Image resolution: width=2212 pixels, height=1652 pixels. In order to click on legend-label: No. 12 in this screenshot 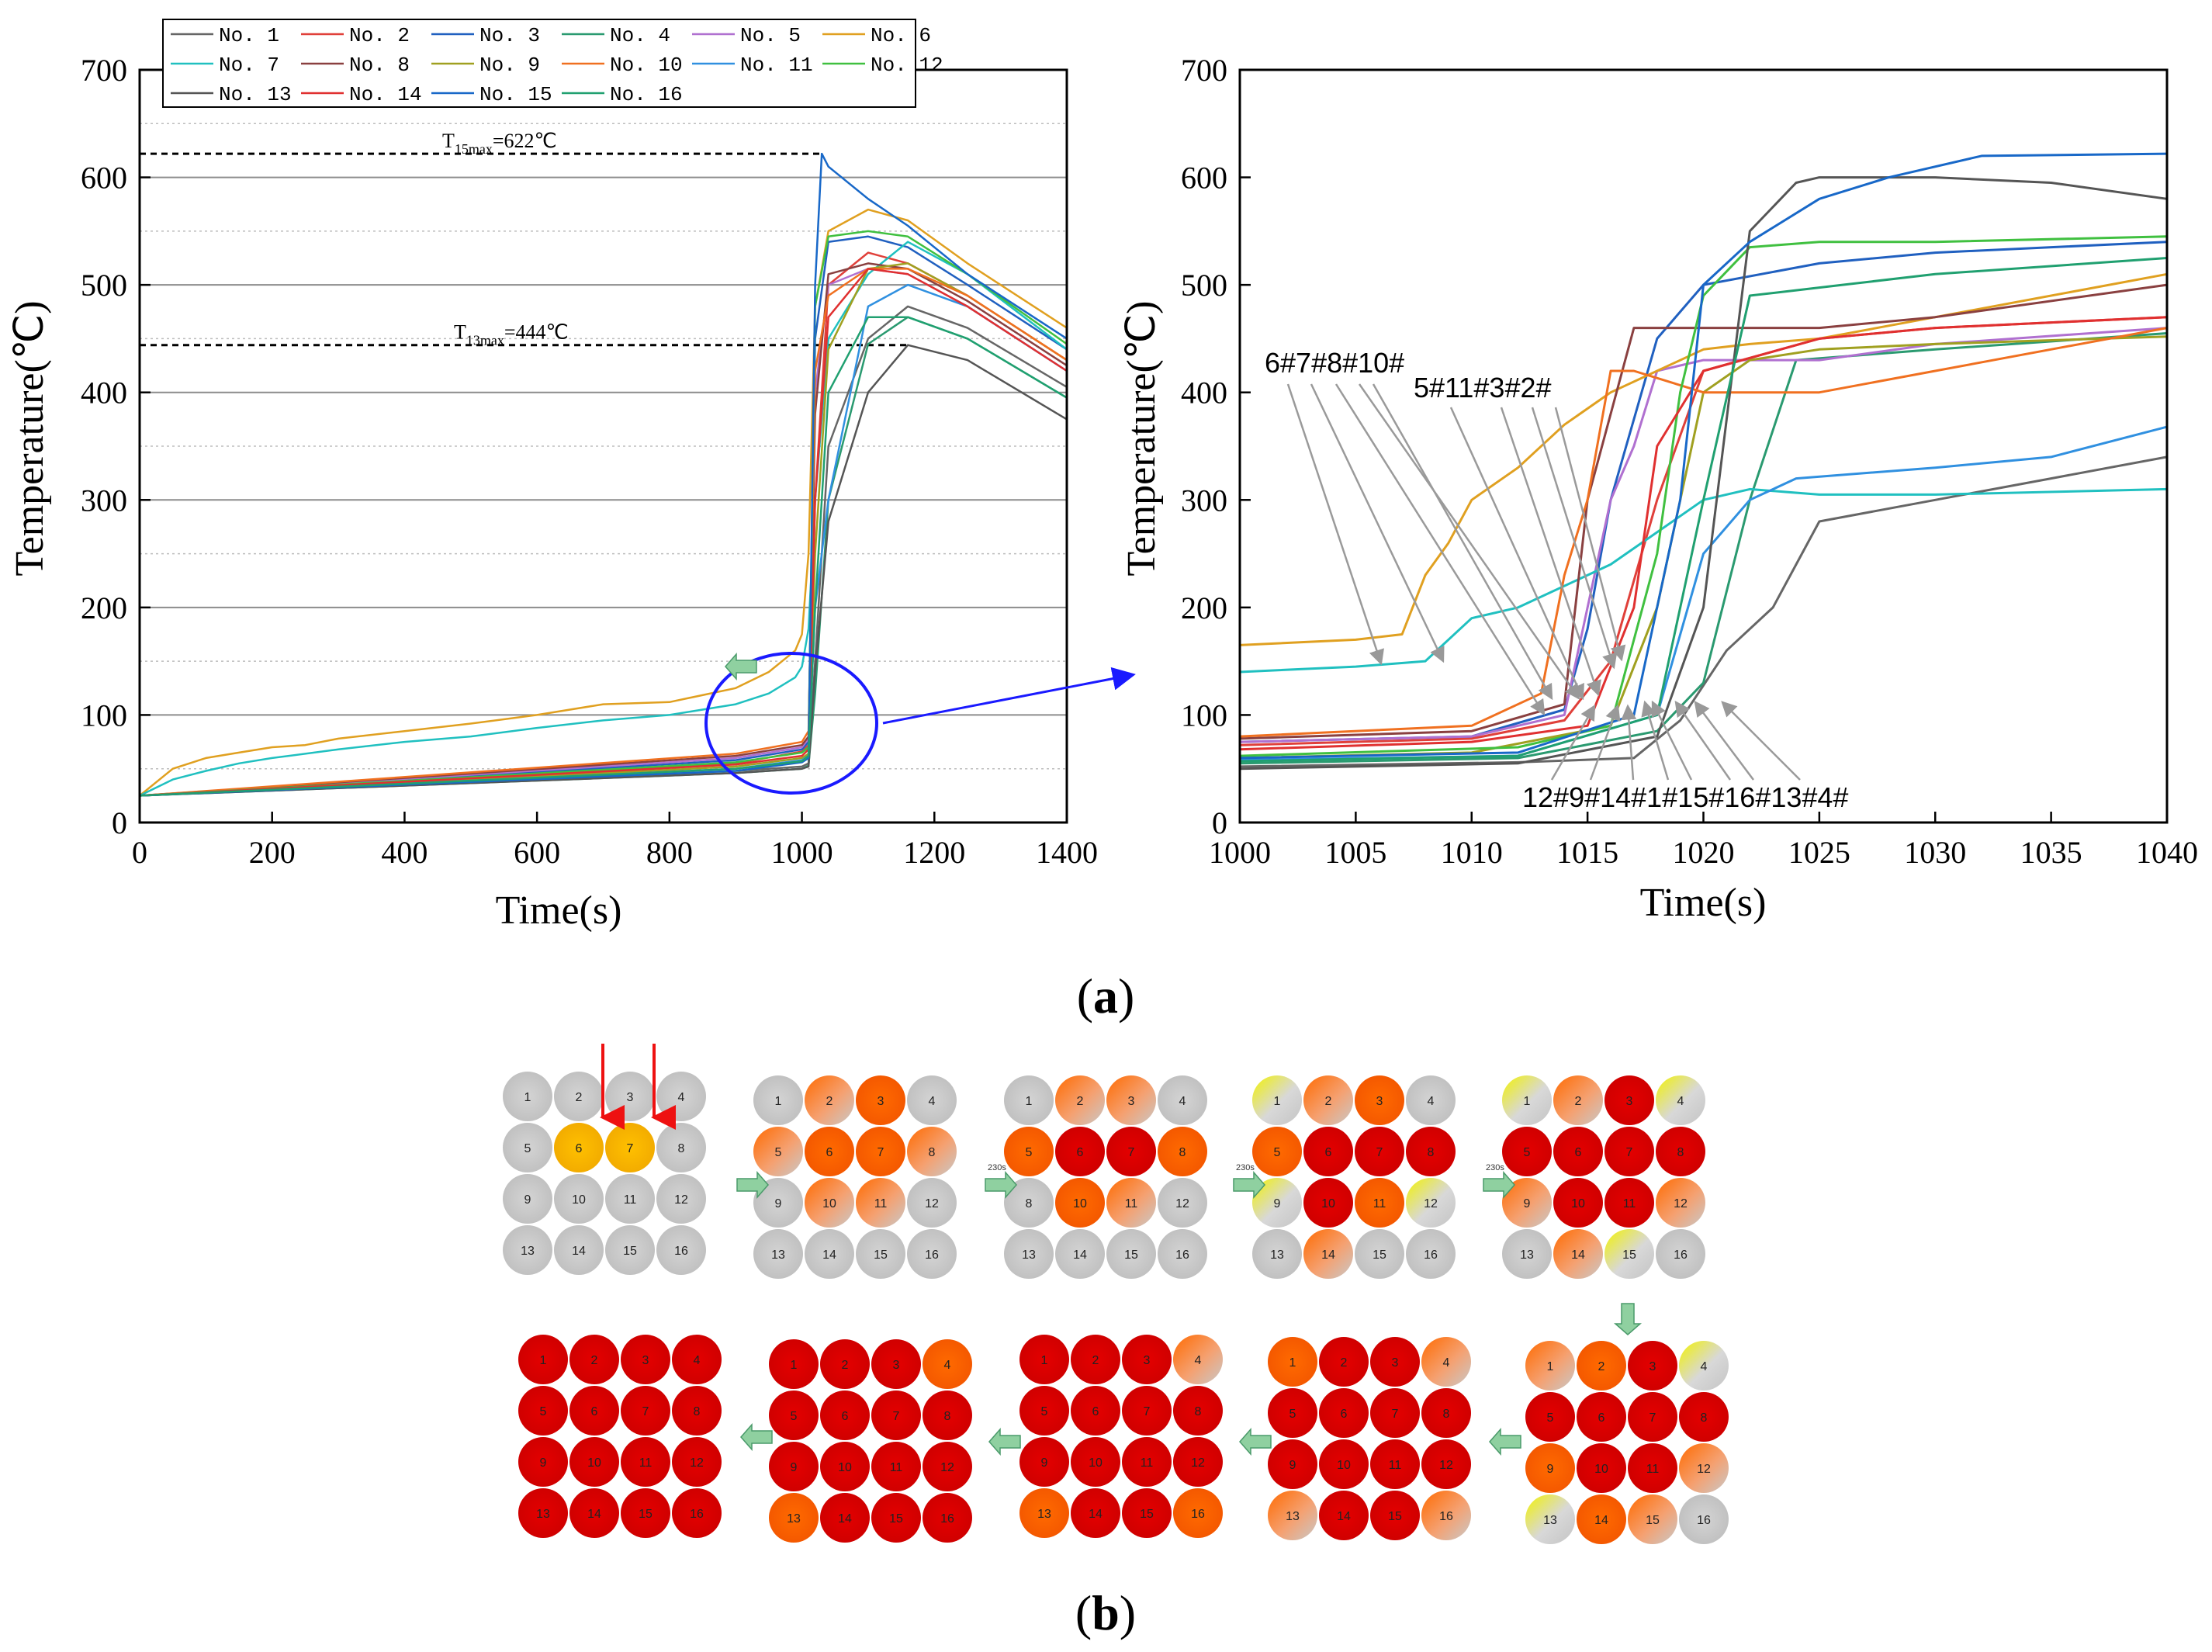, I will do `click(907, 65)`.